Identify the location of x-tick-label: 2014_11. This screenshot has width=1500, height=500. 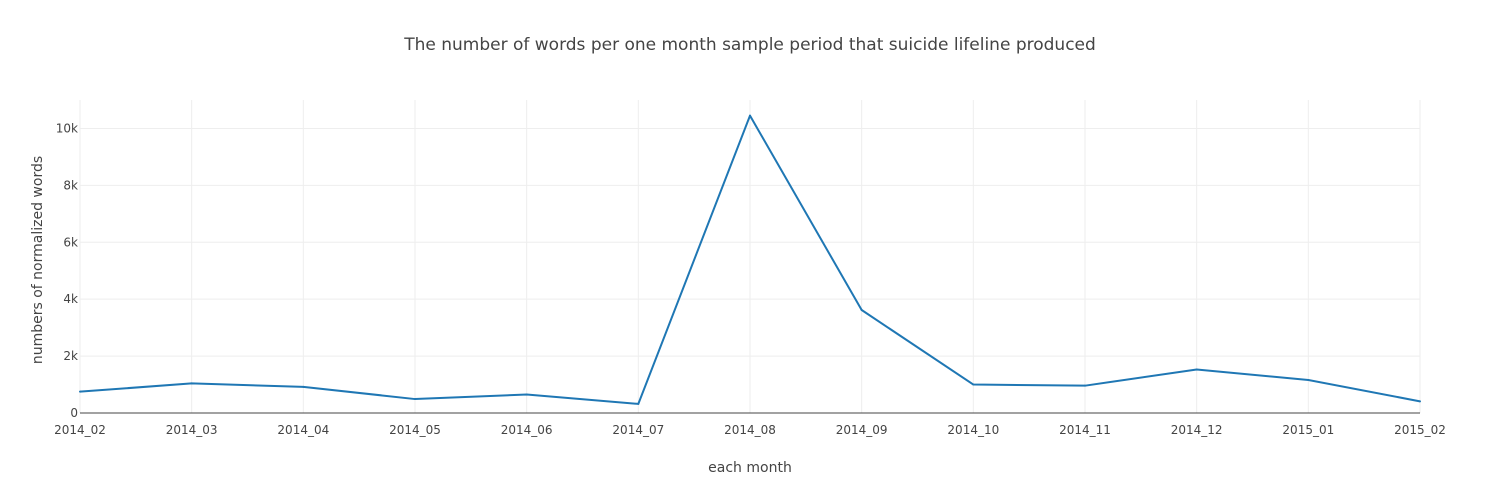
(1085, 430).